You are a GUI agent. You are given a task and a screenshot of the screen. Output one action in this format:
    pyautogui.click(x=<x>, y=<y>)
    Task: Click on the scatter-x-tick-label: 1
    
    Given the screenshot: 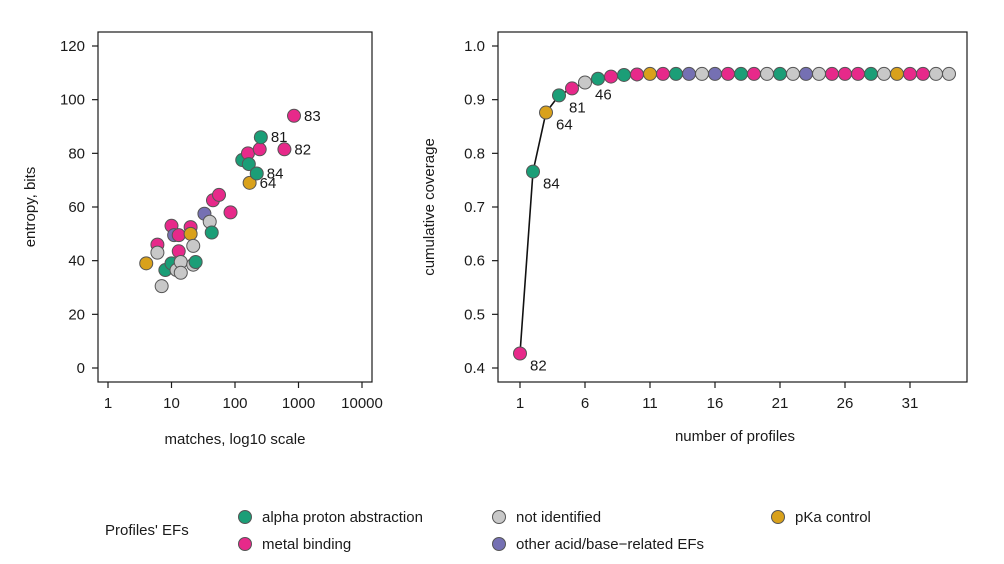 What is the action you would take?
    pyautogui.click(x=108, y=403)
    